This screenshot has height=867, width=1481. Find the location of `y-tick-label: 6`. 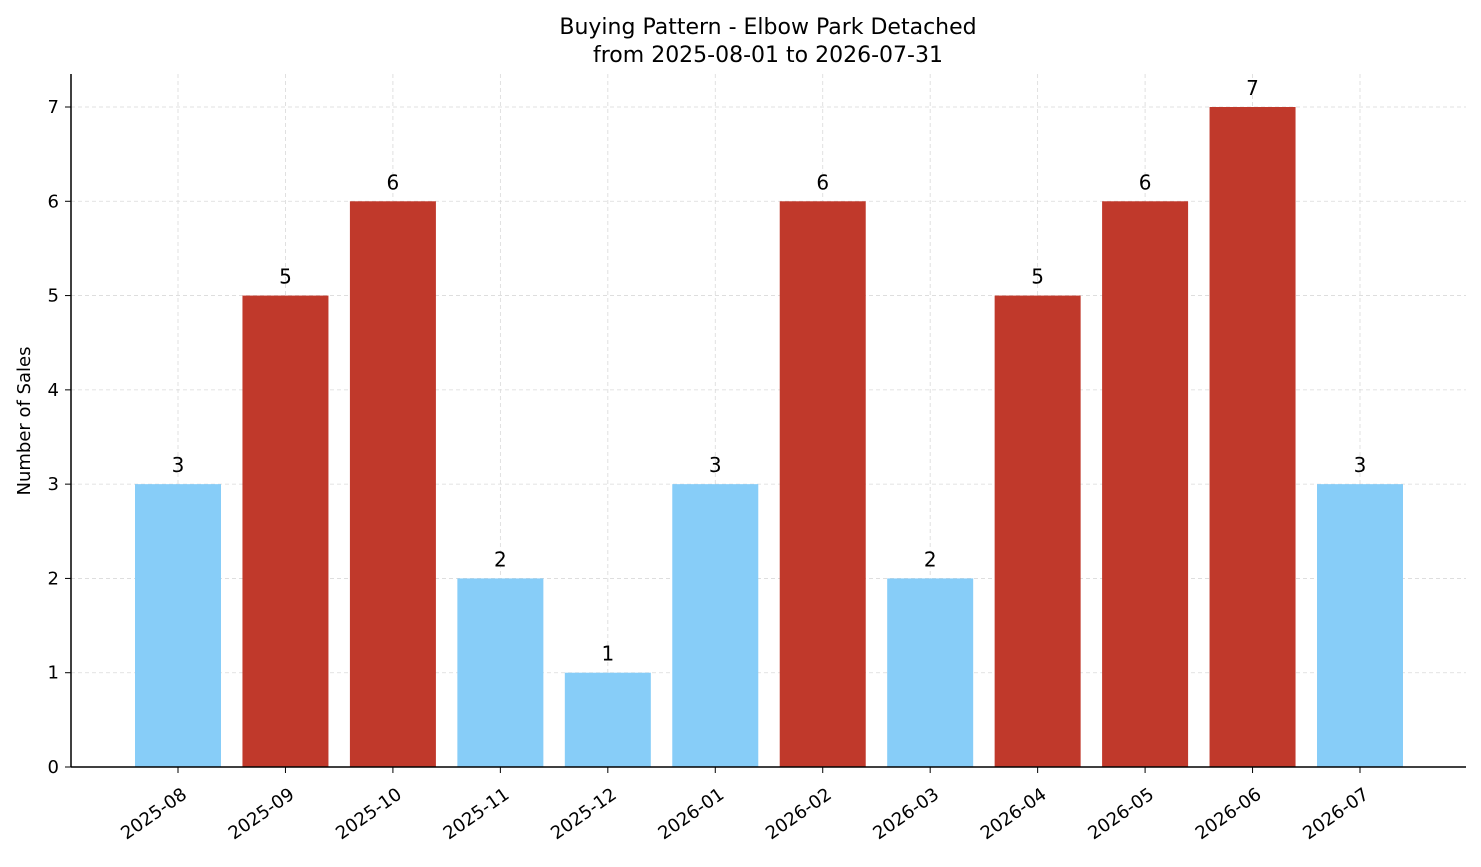

y-tick-label: 6 is located at coordinates (53, 201).